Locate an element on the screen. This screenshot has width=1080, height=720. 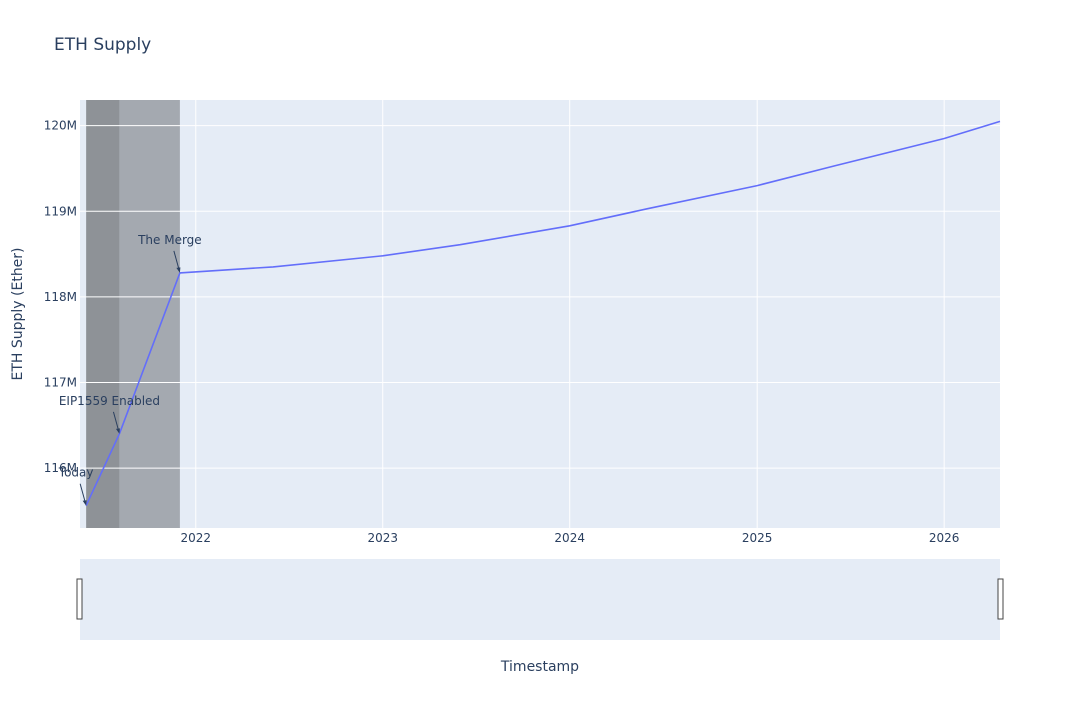
y-tick-label-3: 119M is located at coordinates (60, 211).